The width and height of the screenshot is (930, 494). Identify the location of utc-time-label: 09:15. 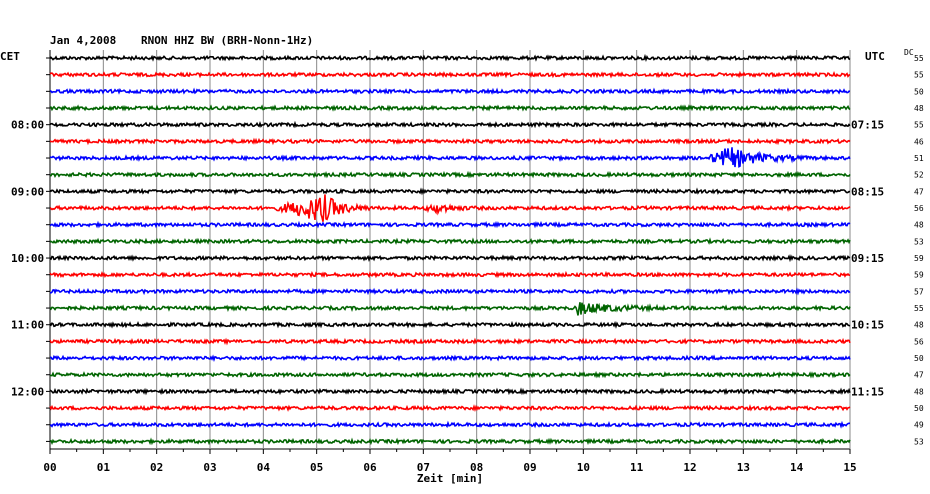
(867, 258).